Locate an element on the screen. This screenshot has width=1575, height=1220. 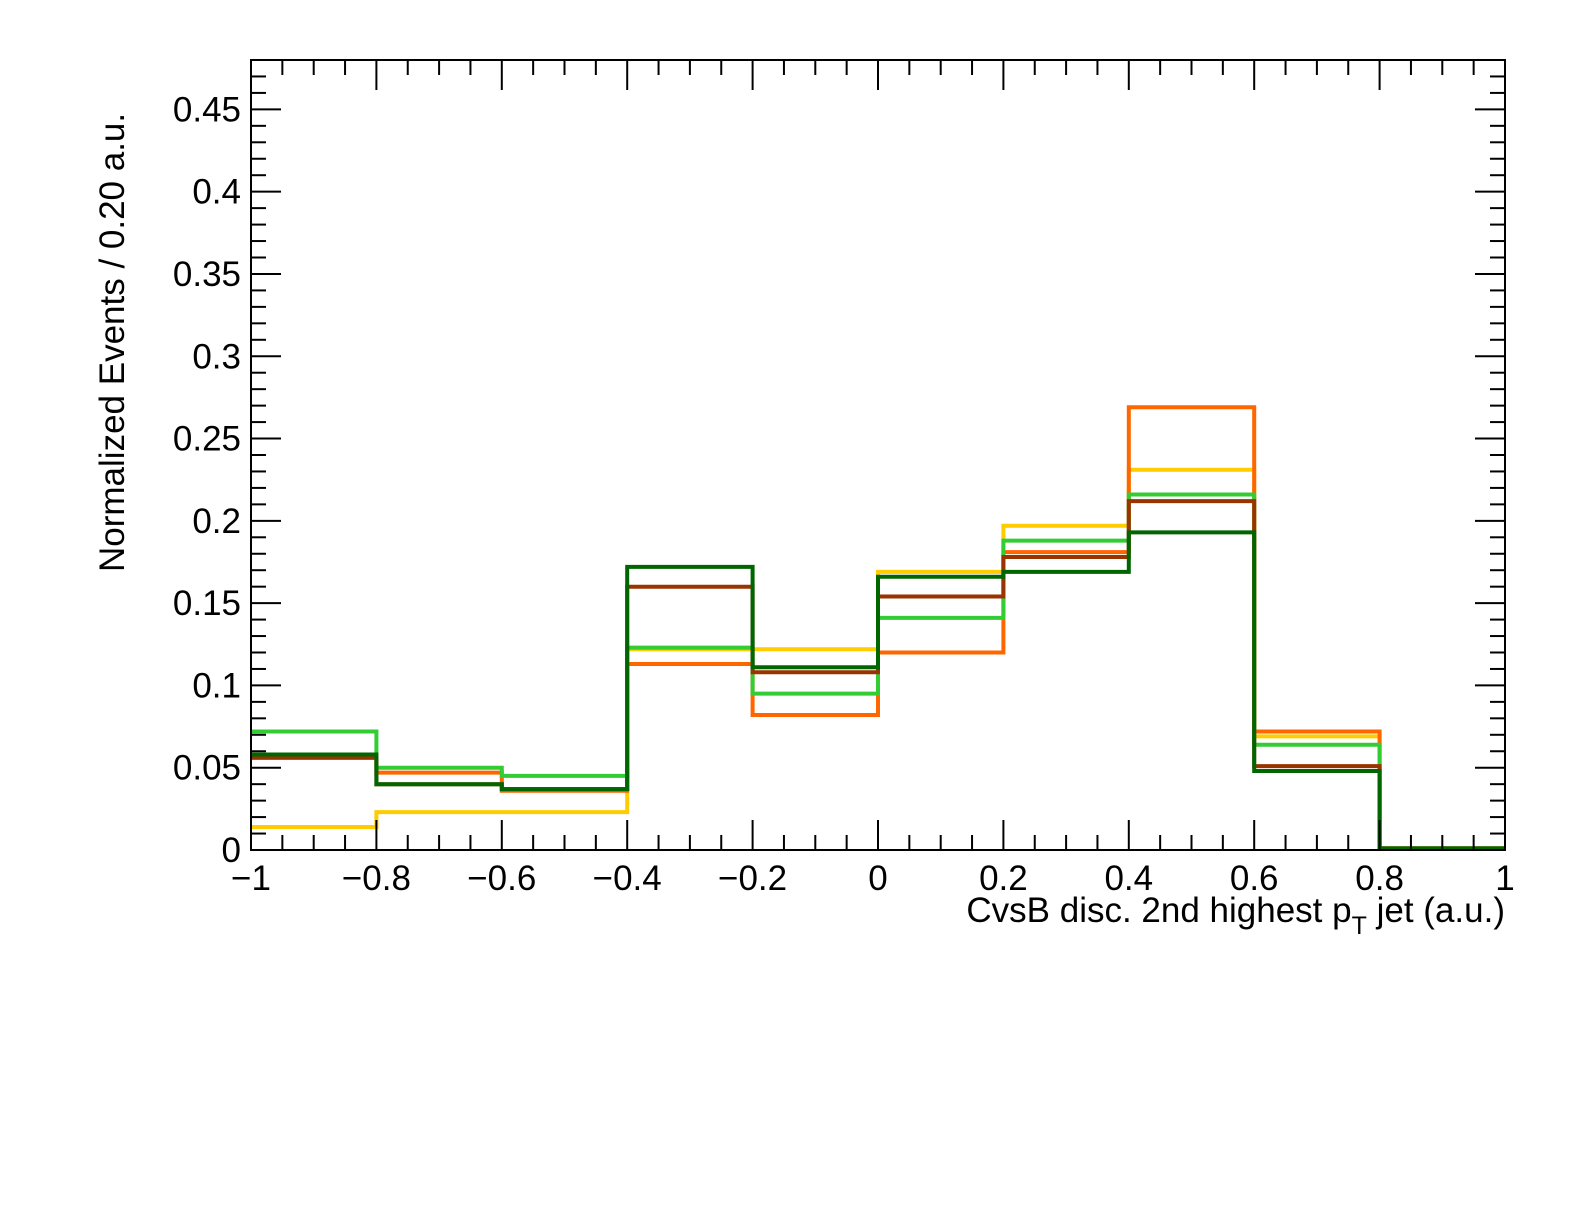
x-tick-label: 0.6 is located at coordinates (1254, 878).